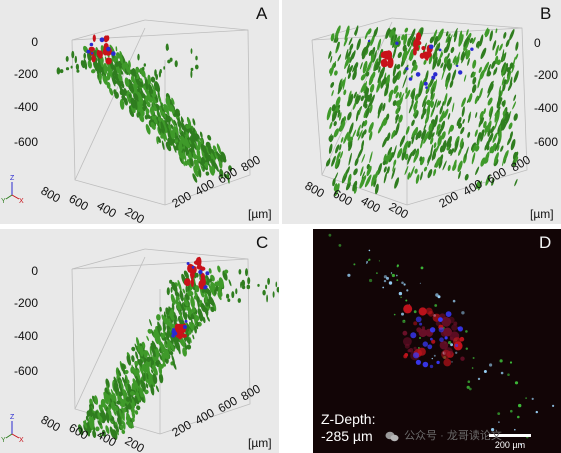 This screenshot has height=453, width=561. Describe the element at coordinates (161, 341) in the screenshot. I see `bounding-box` at that location.